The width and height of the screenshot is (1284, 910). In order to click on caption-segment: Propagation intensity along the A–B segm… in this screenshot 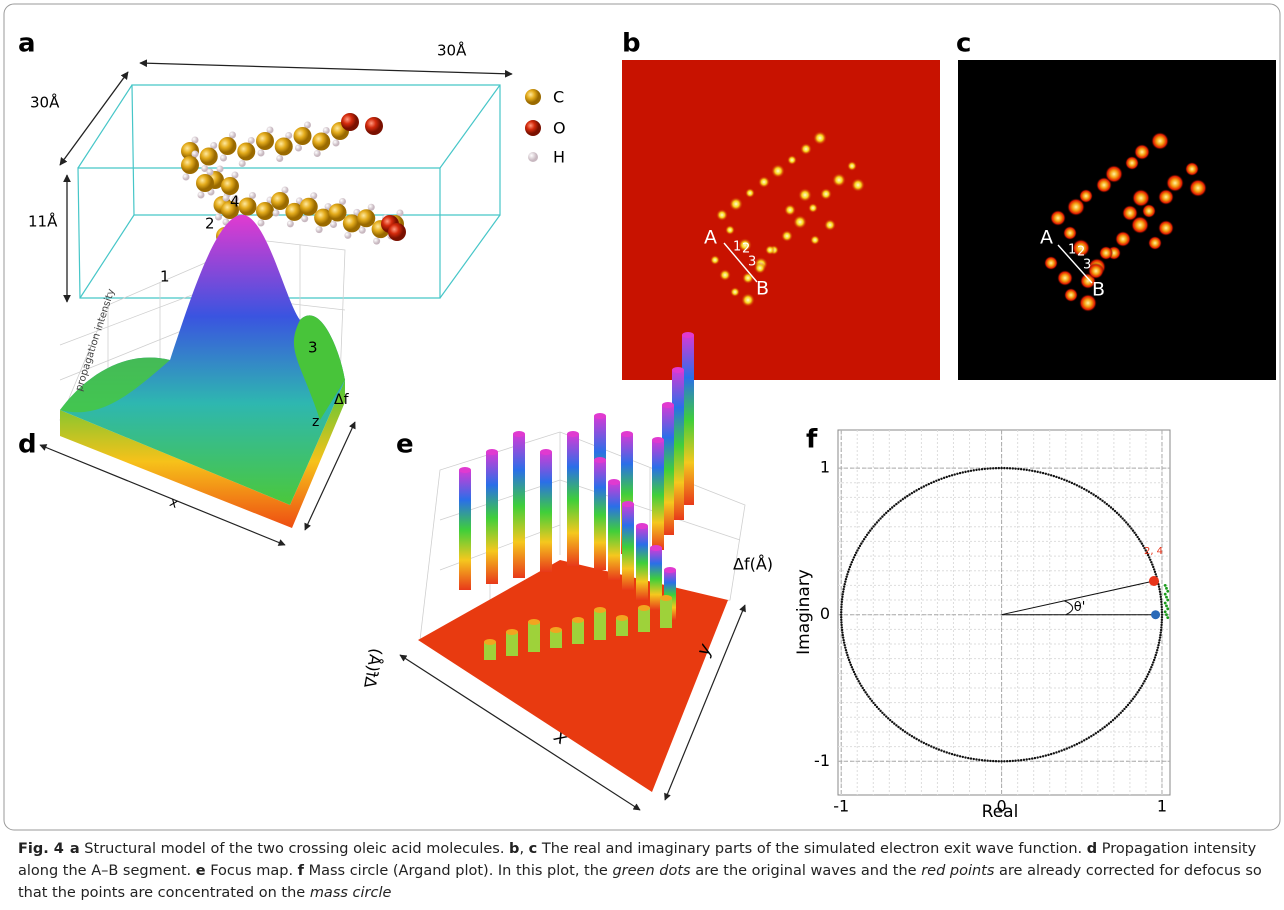, I will do `click(639, 860)`.